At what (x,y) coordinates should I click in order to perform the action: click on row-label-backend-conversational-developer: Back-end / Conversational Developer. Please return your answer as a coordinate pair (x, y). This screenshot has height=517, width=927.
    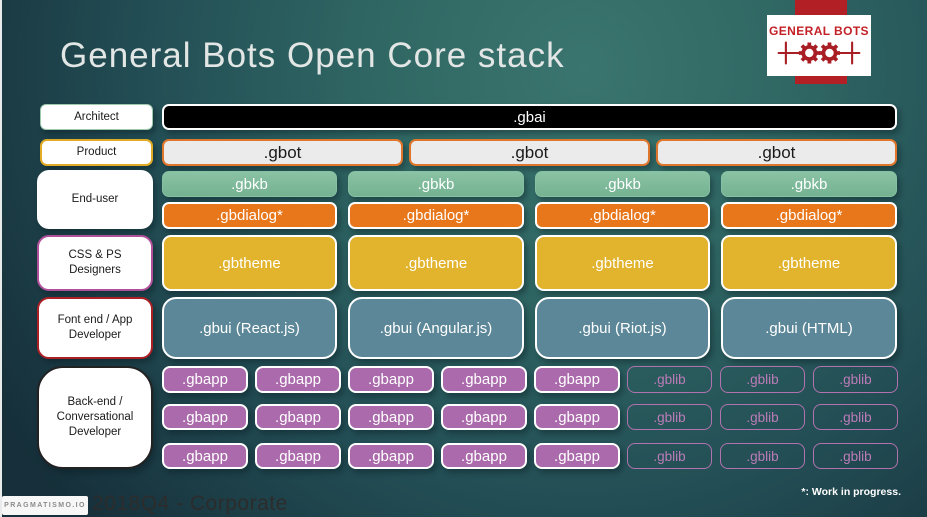
    Looking at the image, I should click on (95, 417).